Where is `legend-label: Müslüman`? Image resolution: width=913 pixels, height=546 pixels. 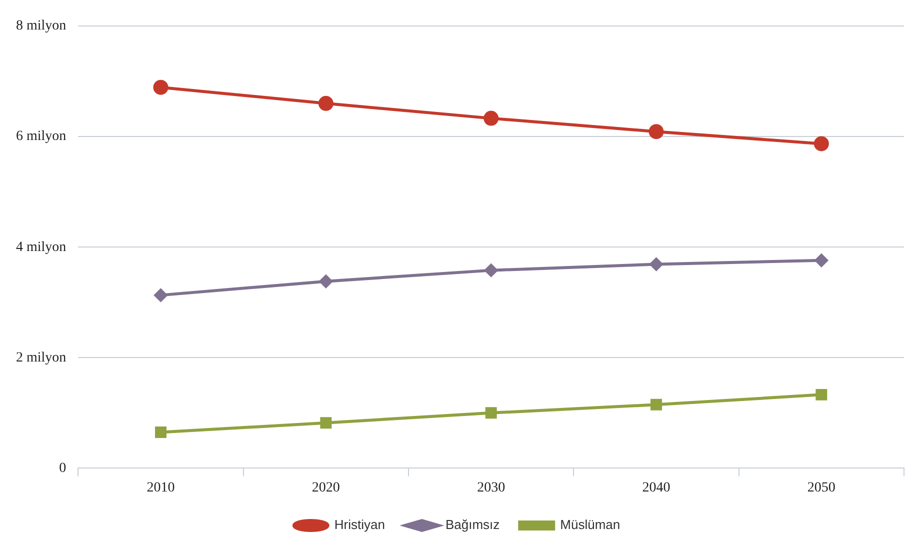
legend-label: Müslüman is located at coordinates (590, 524).